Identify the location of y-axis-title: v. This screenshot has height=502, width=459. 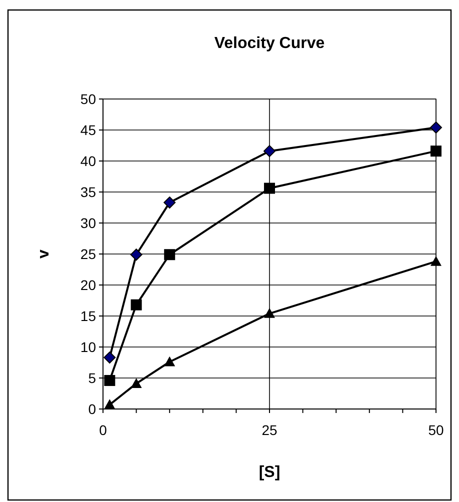
(44, 253).